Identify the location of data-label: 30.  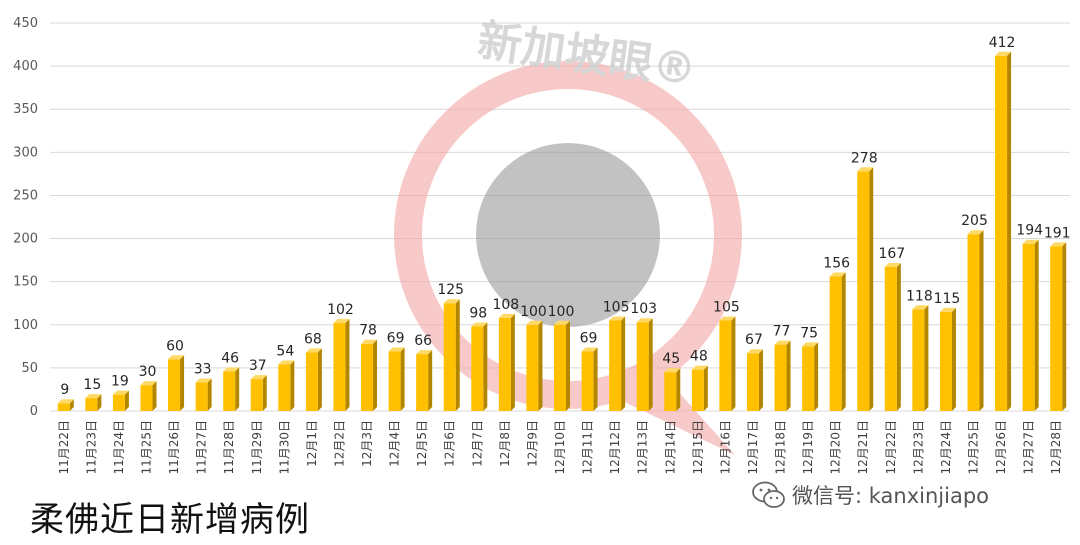
(148, 372).